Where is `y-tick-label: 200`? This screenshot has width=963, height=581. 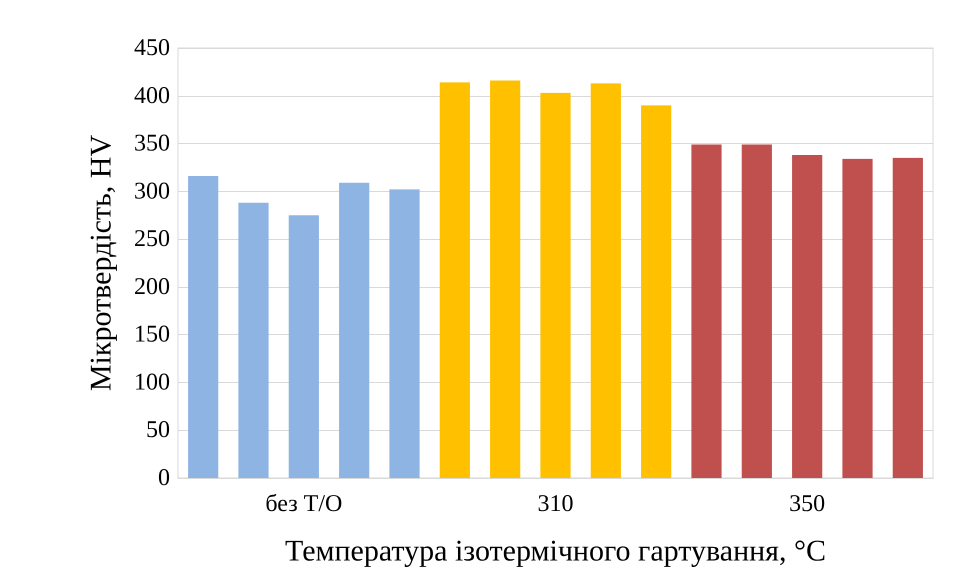 y-tick-label: 200 is located at coordinates (152, 287).